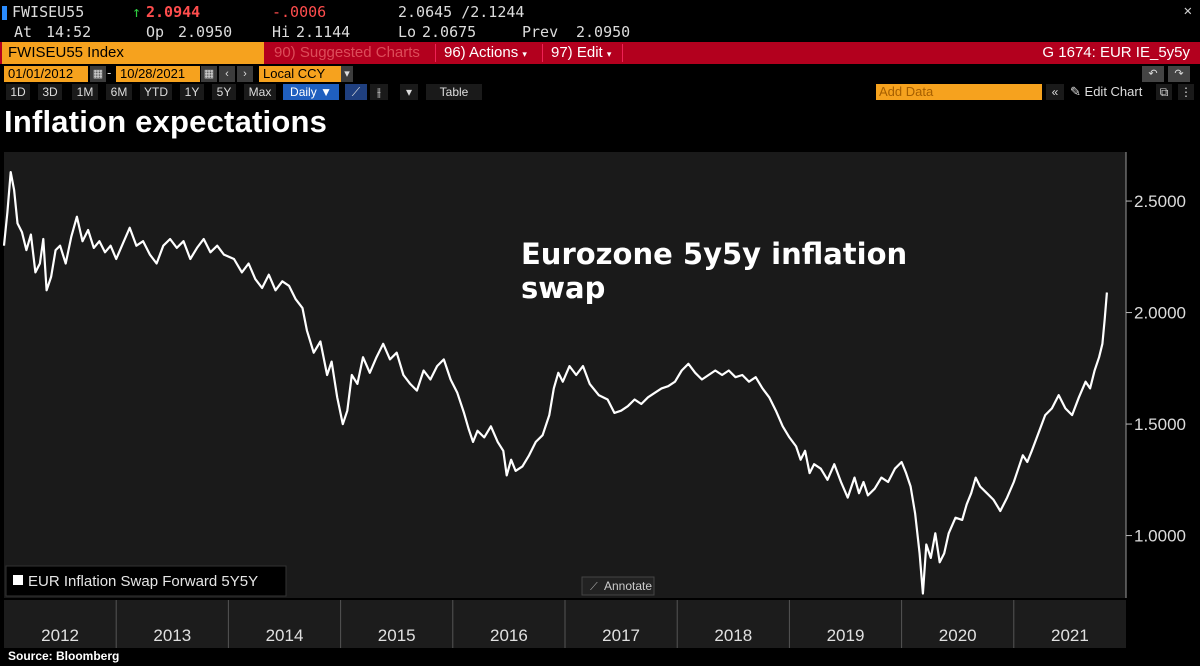  What do you see at coordinates (69, 32) in the screenshot?
I see `time-value: 14:52` at bounding box center [69, 32].